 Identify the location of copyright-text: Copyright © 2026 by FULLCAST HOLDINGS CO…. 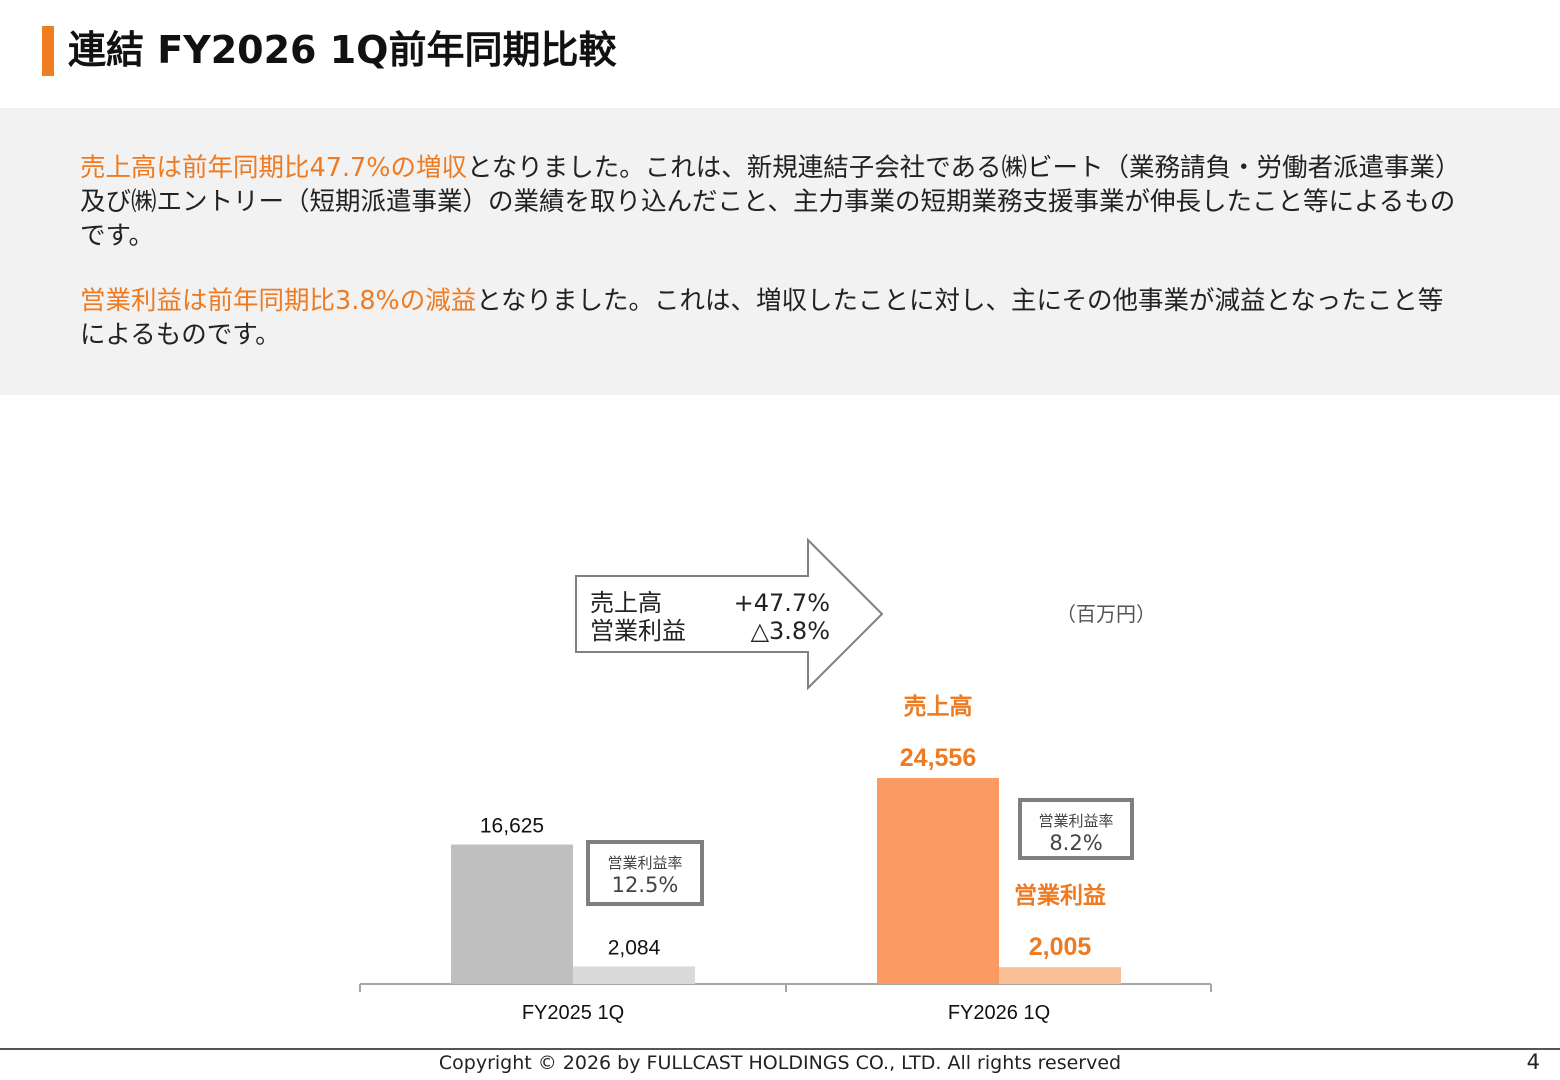
(780, 1063).